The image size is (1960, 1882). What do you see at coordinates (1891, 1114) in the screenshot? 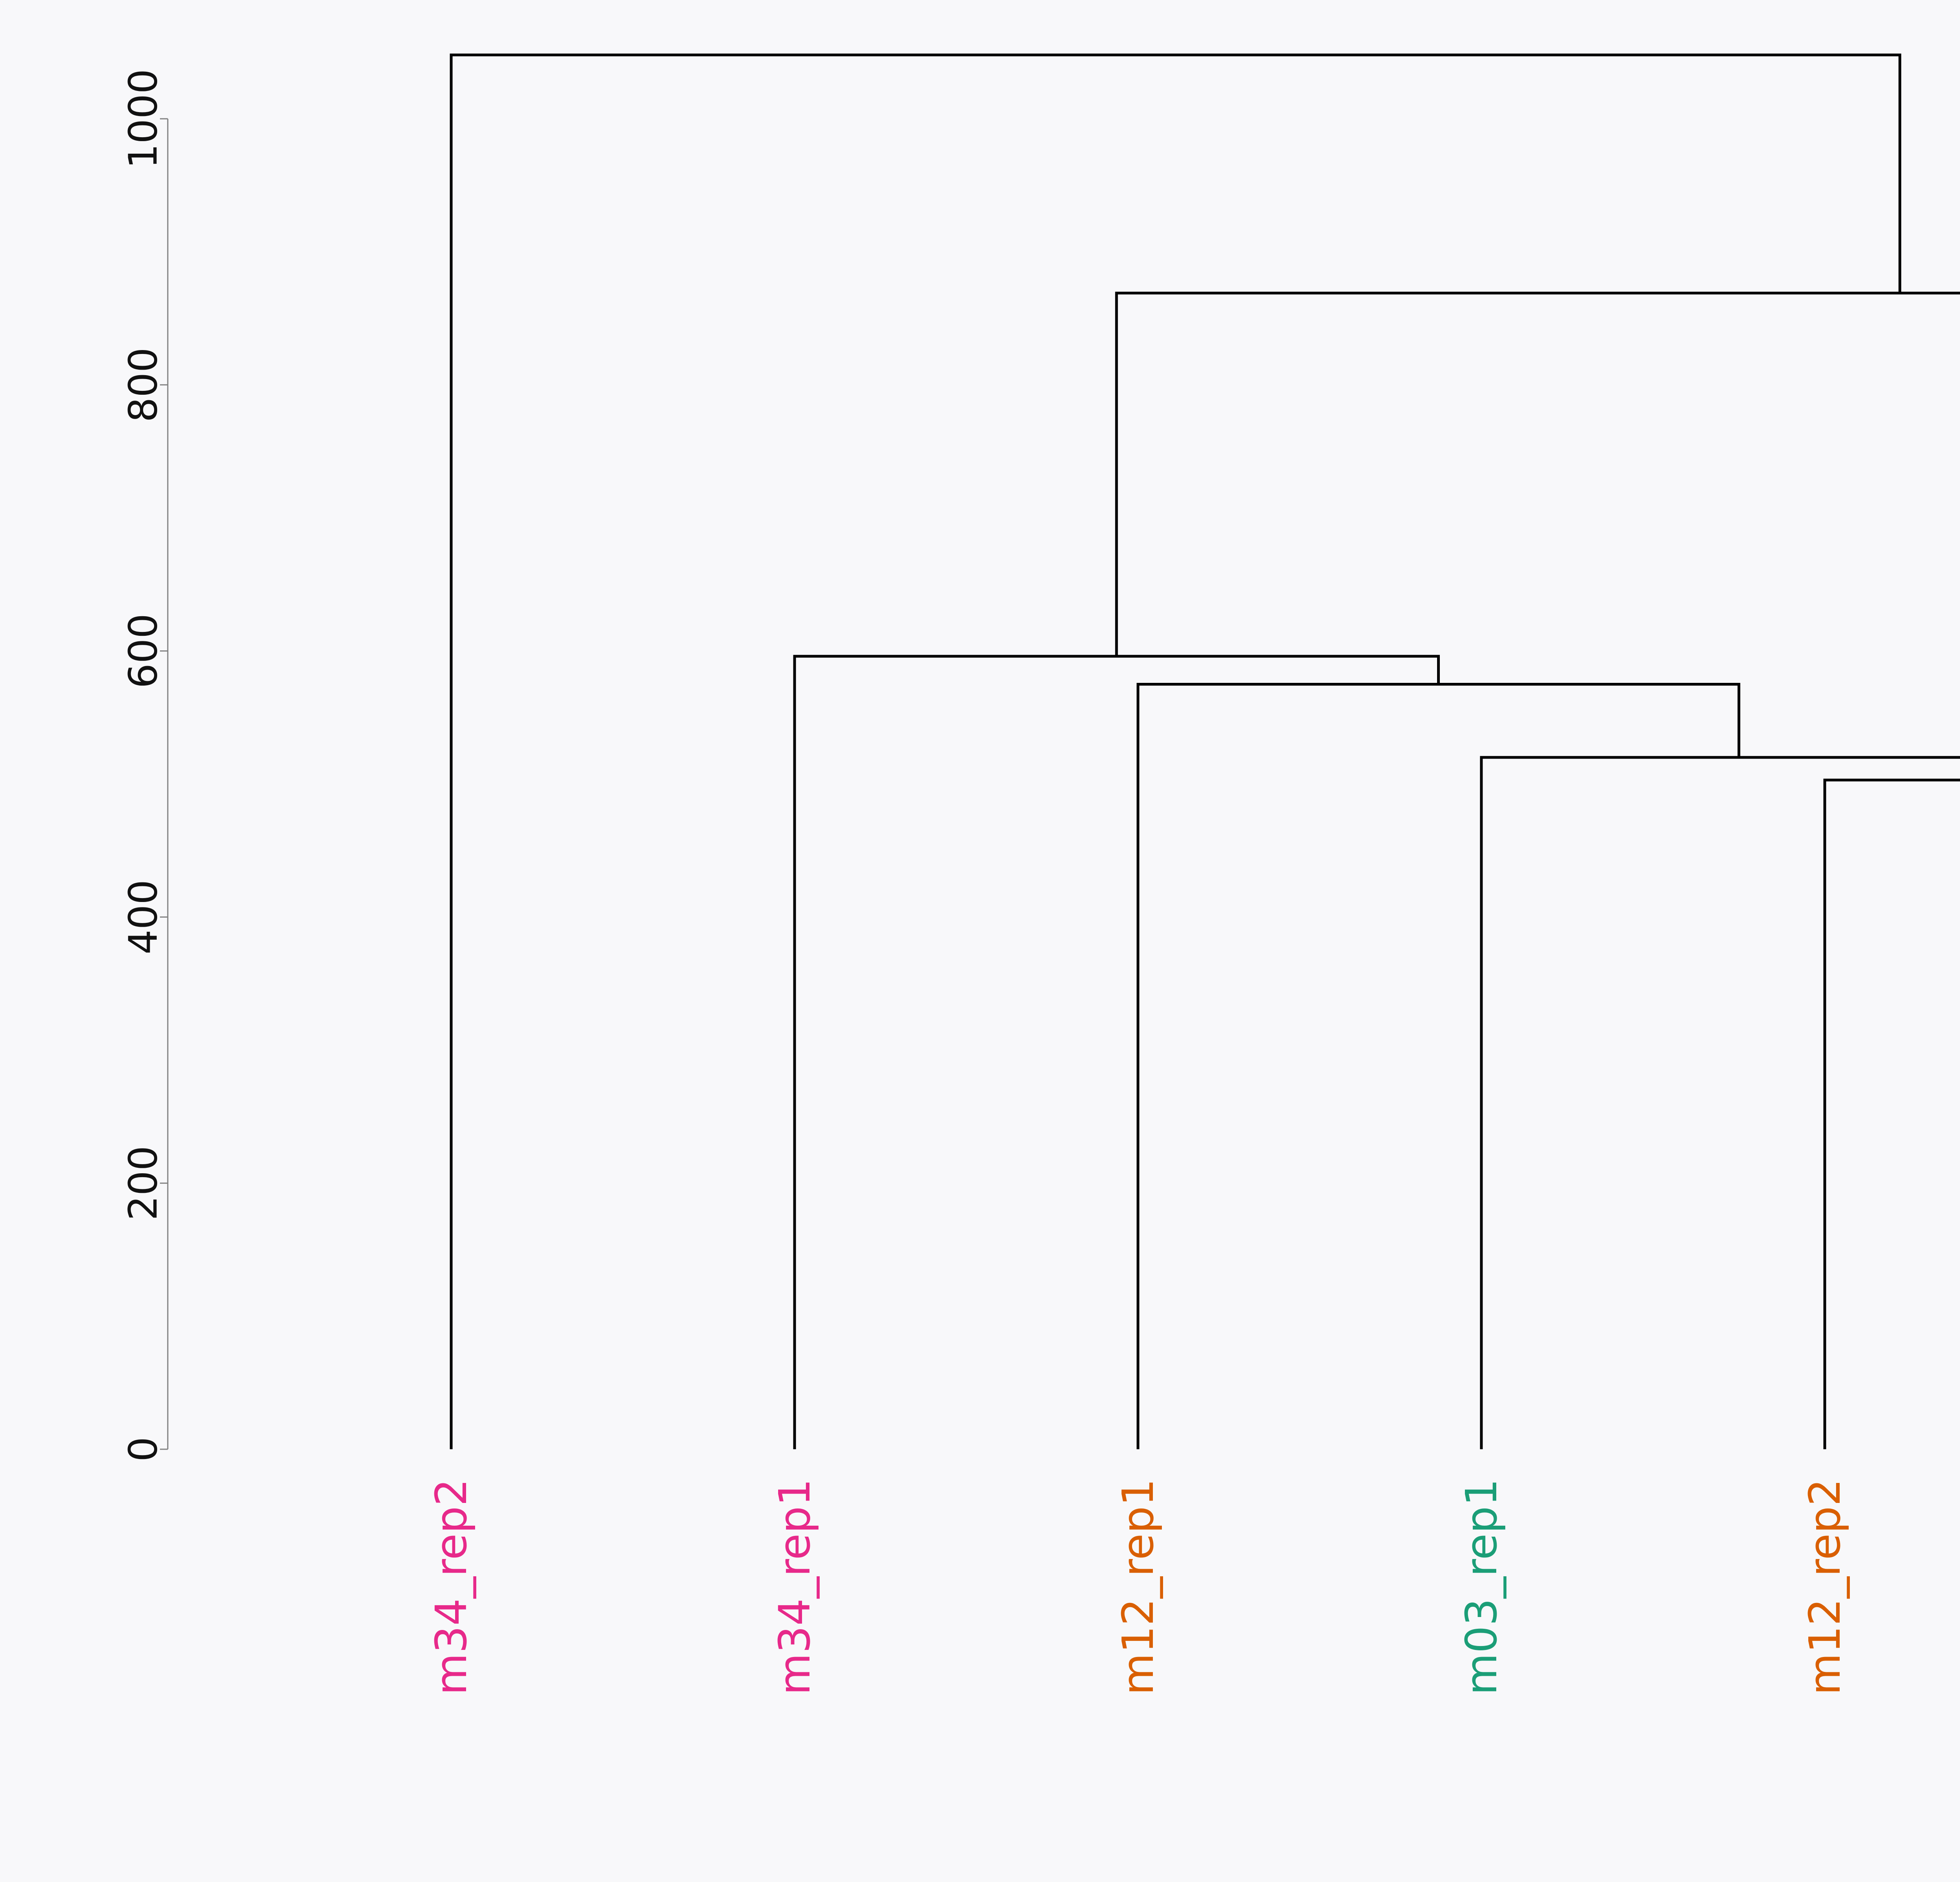
I see `dendrogram-branch-A` at bounding box center [1891, 1114].